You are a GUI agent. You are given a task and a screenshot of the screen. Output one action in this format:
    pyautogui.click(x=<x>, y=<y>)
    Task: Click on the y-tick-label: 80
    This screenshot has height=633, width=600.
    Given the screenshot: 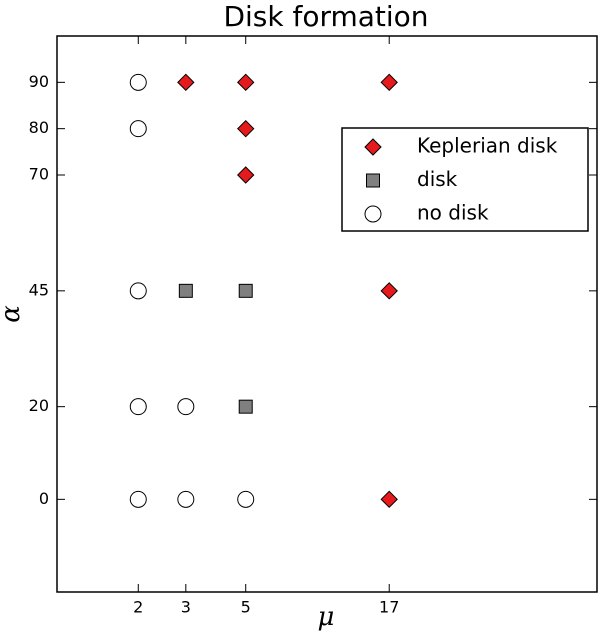 What is the action you would take?
    pyautogui.click(x=39, y=127)
    